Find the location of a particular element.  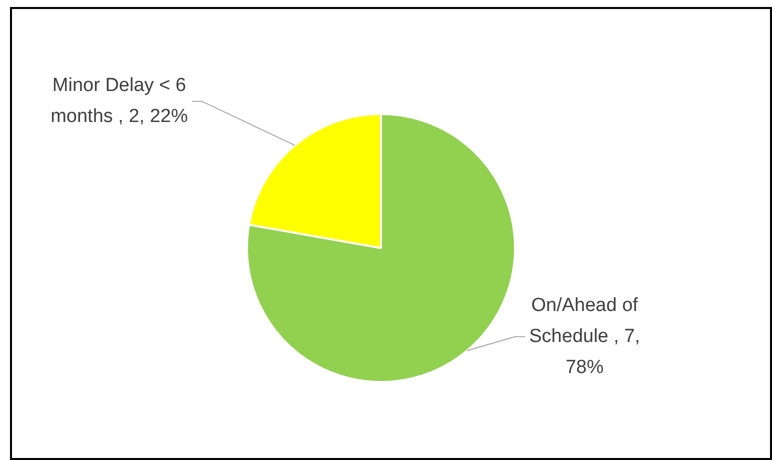

slice-label: On/Ahead of Schedule , 7, 78% is located at coordinates (584, 336).